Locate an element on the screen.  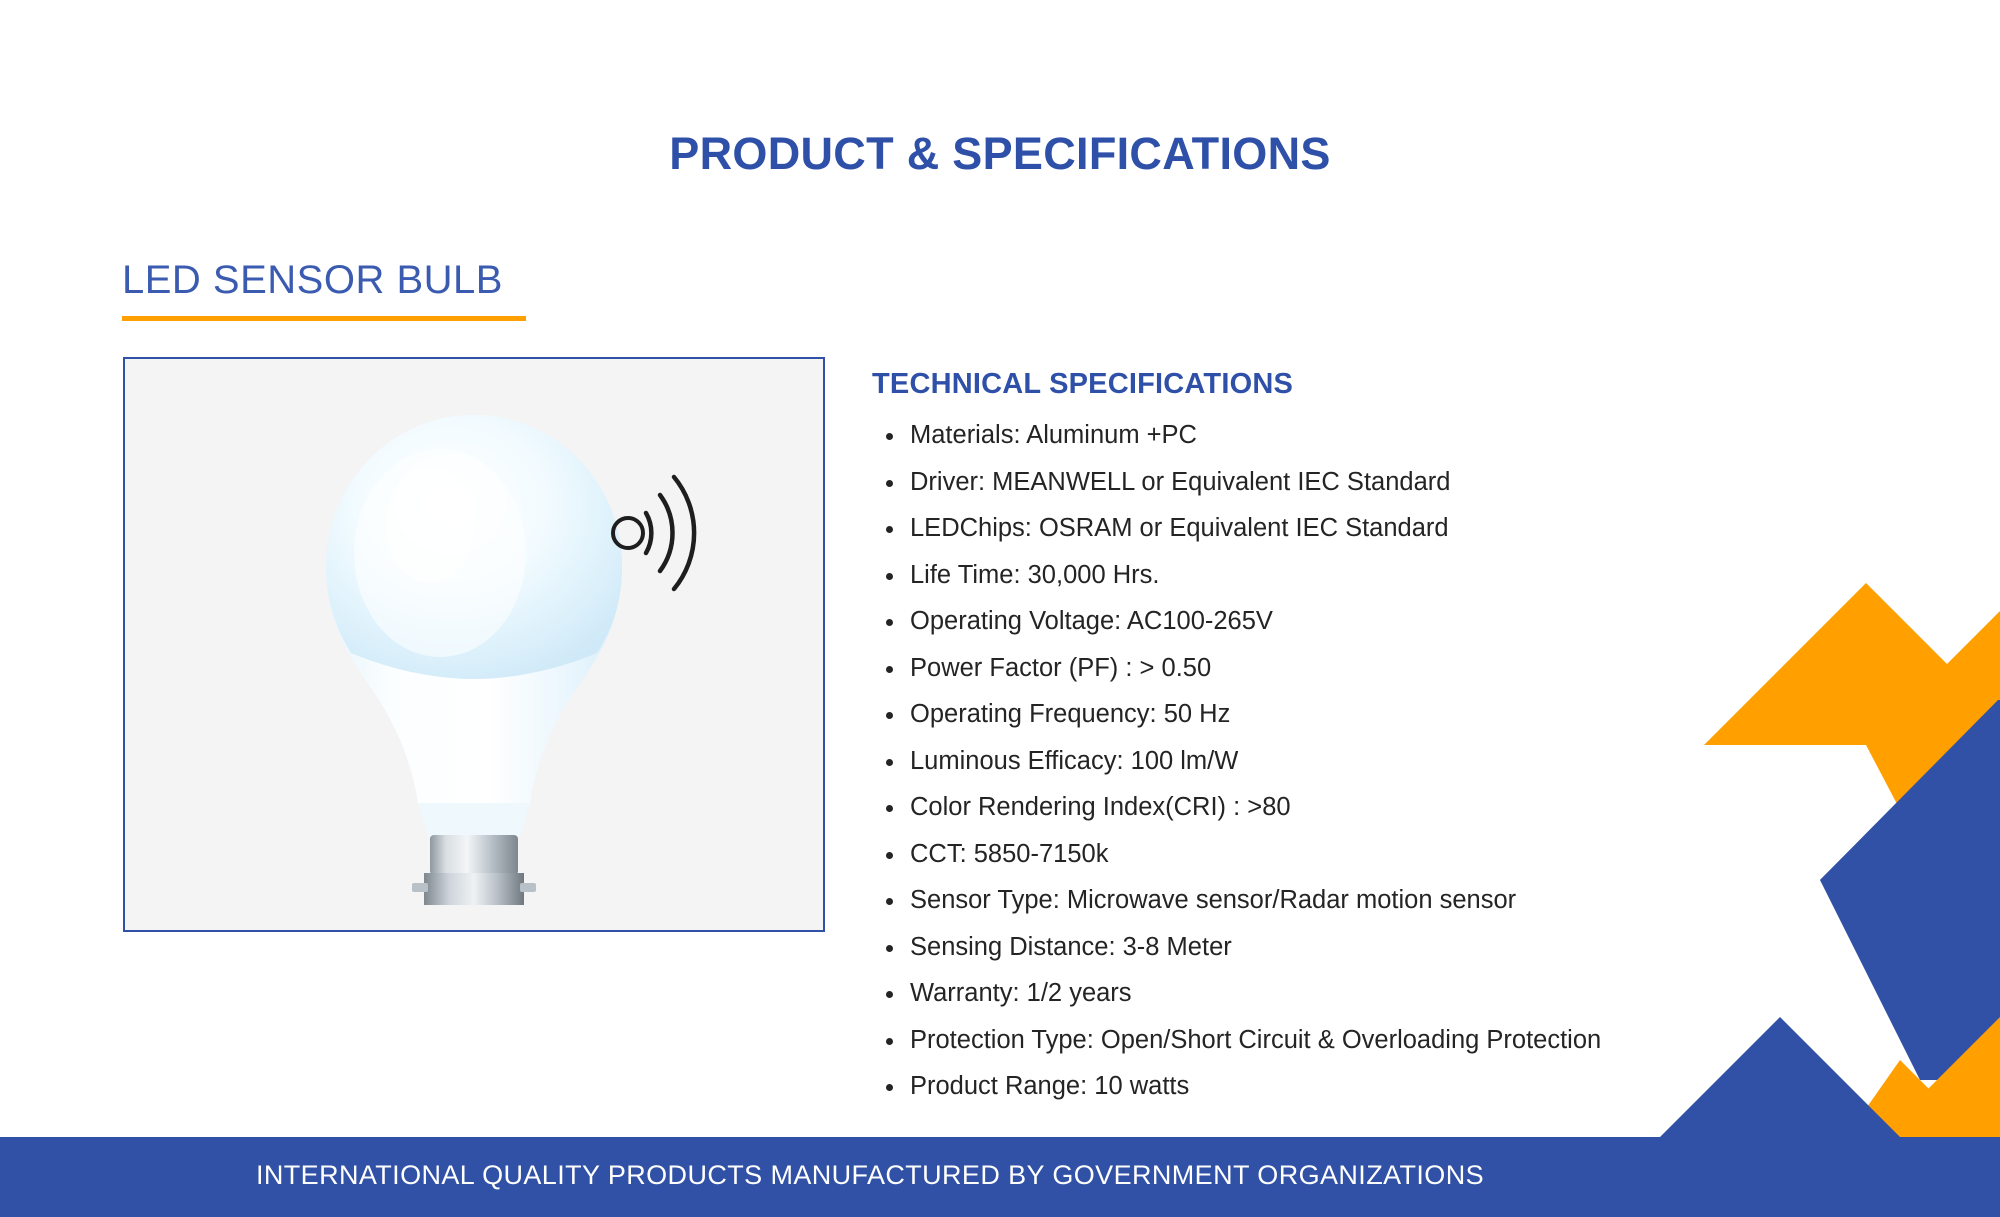
page-title: PRODUCT & SPECIFICATIONS is located at coordinates (1000, 153).